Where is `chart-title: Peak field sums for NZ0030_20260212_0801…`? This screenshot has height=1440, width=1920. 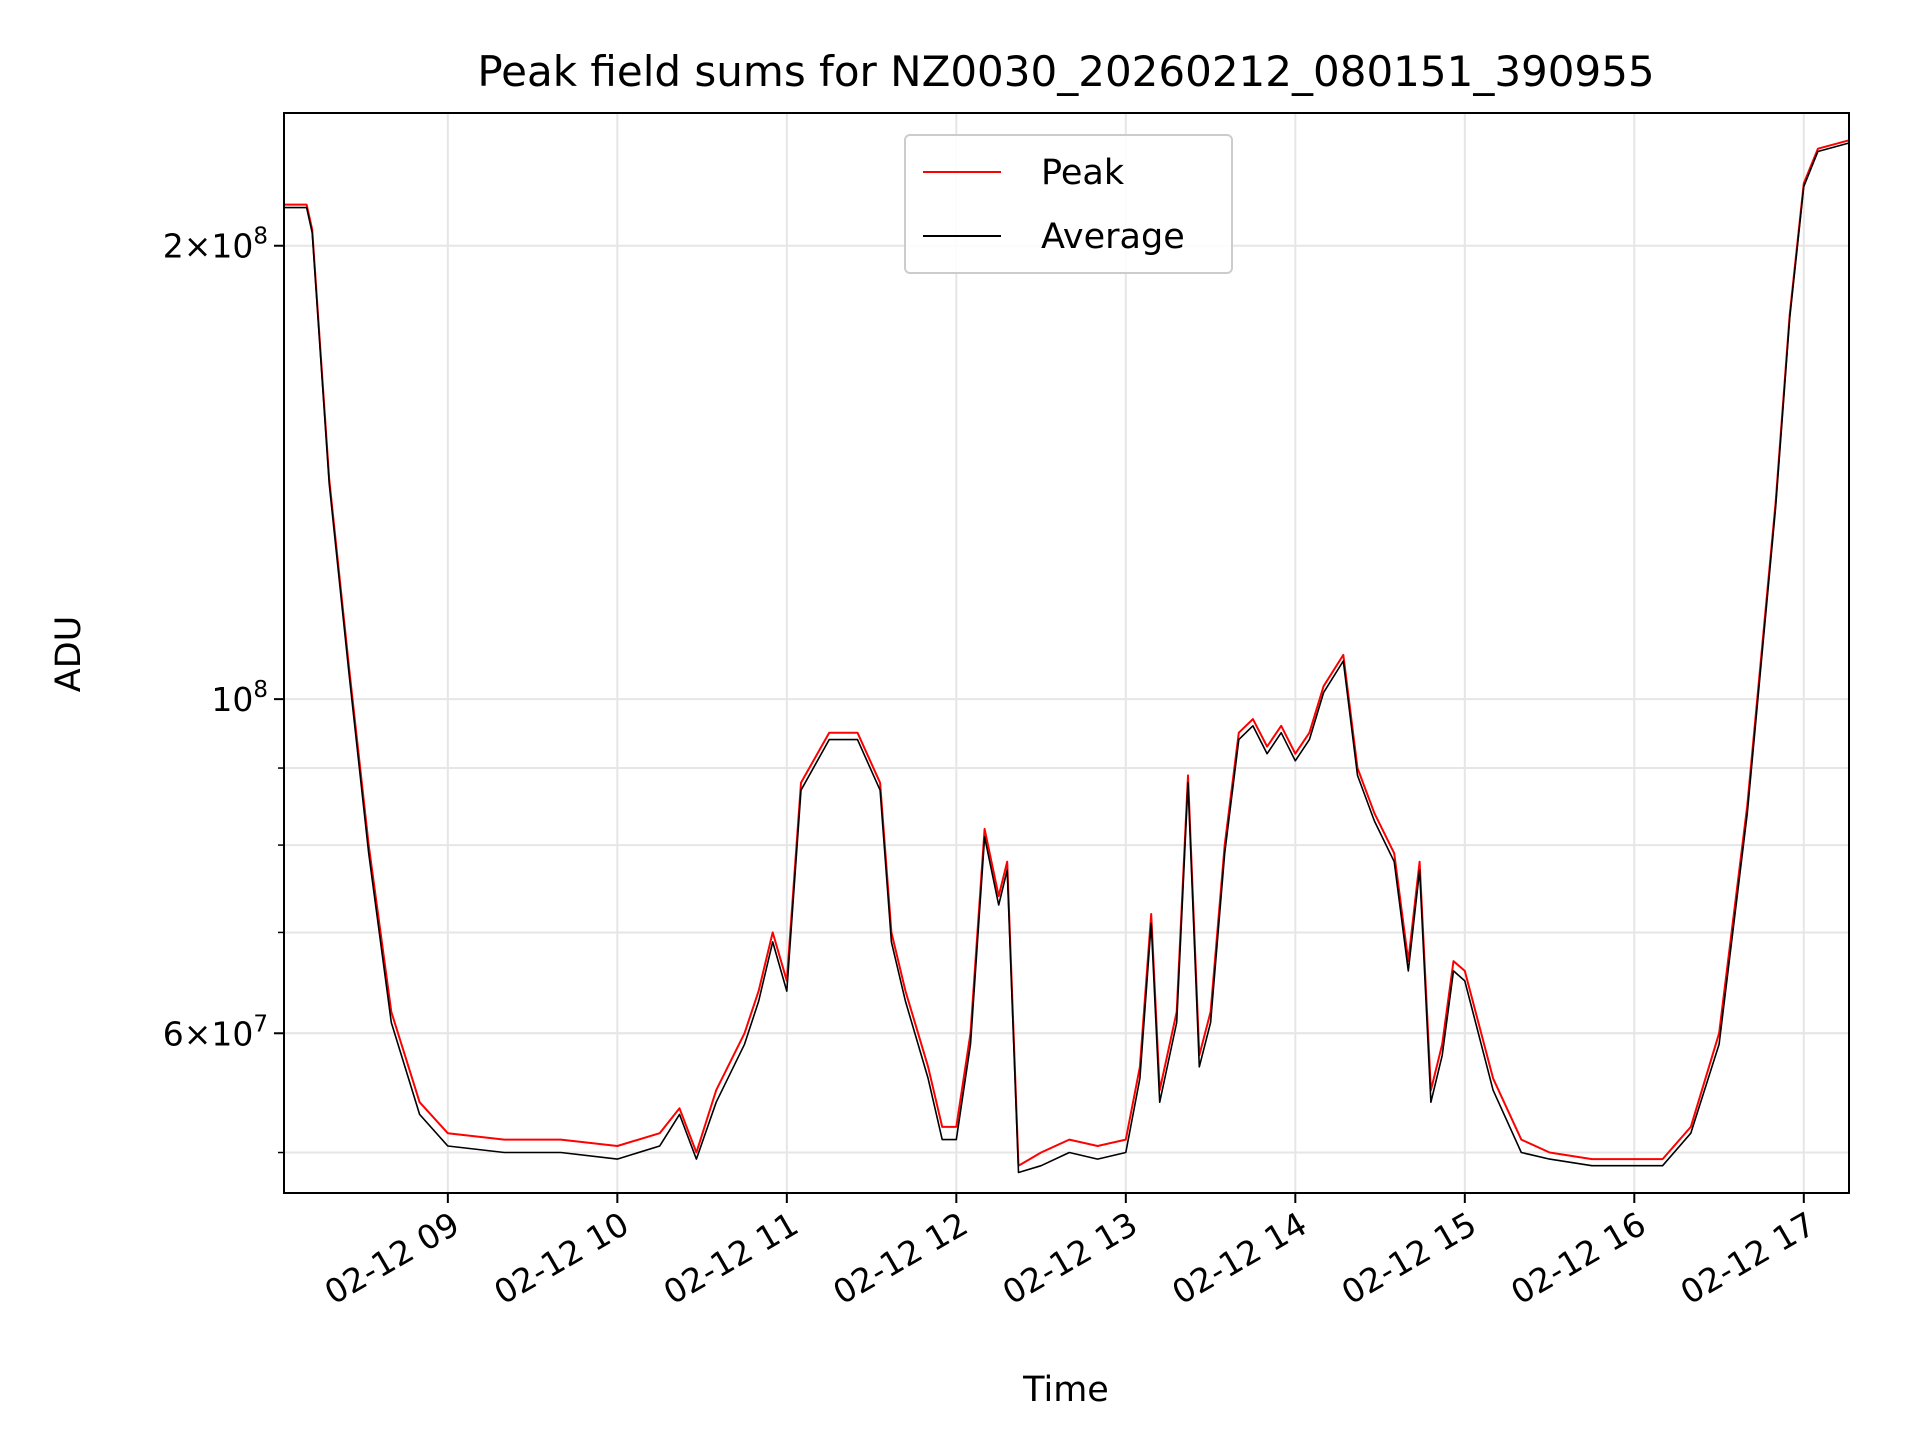
chart-title: Peak field sums for NZ0030_20260212_0801… is located at coordinates (1065, 71).